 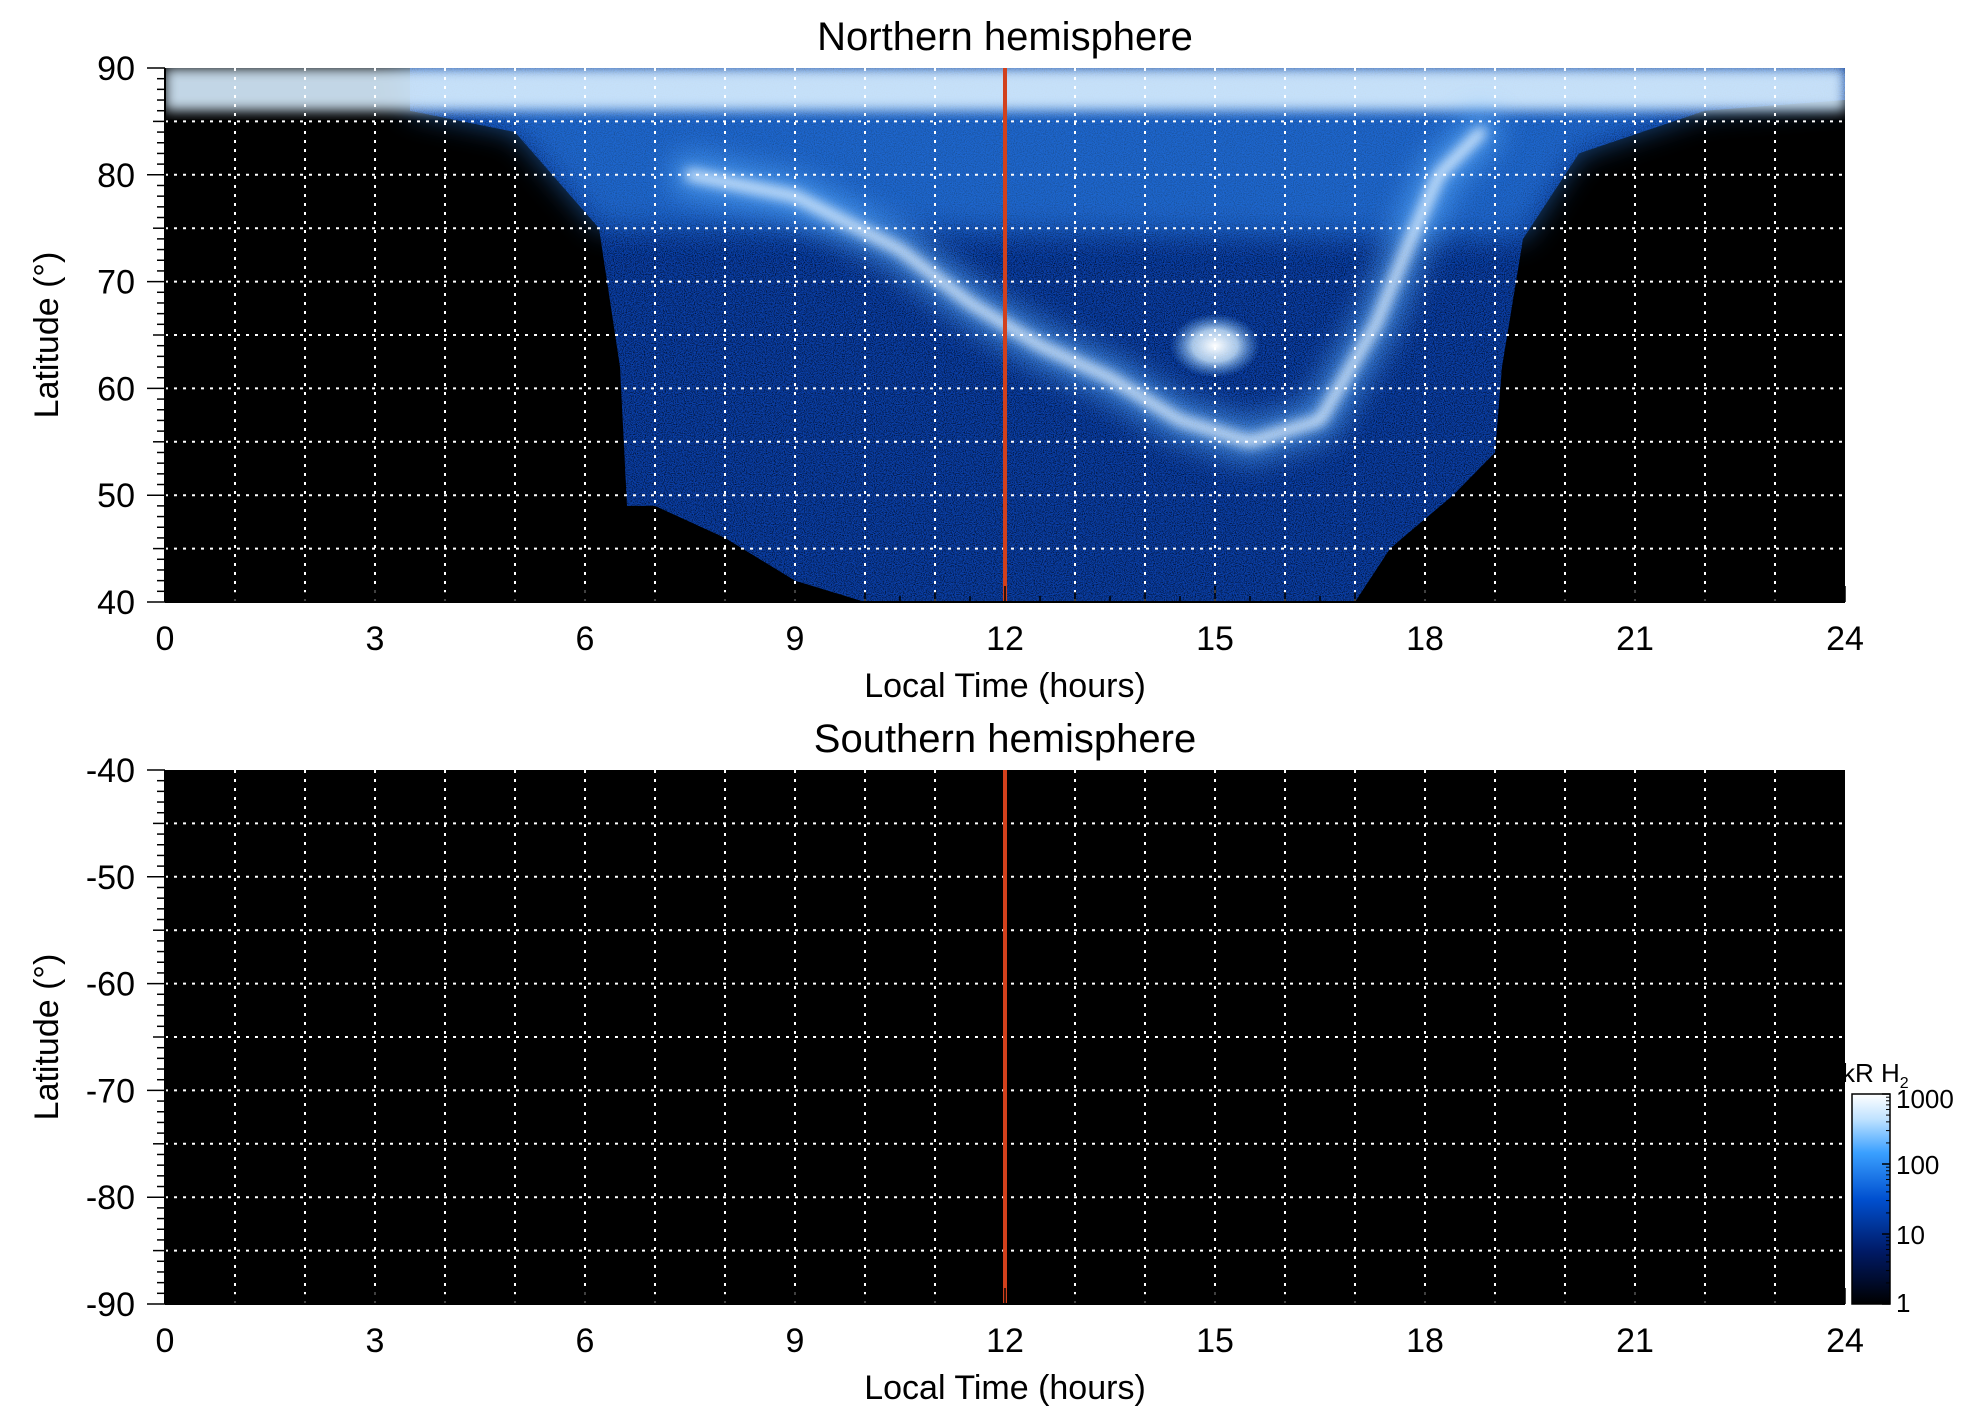 What do you see at coordinates (47, 1037) in the screenshot?
I see `southern-y-axis-label: Latitude (°)` at bounding box center [47, 1037].